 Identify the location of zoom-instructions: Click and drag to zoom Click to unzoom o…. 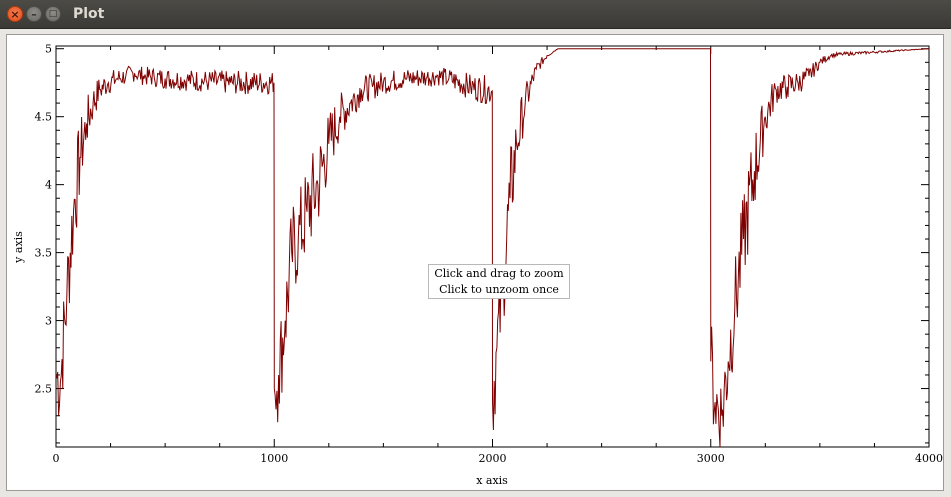
(499, 281).